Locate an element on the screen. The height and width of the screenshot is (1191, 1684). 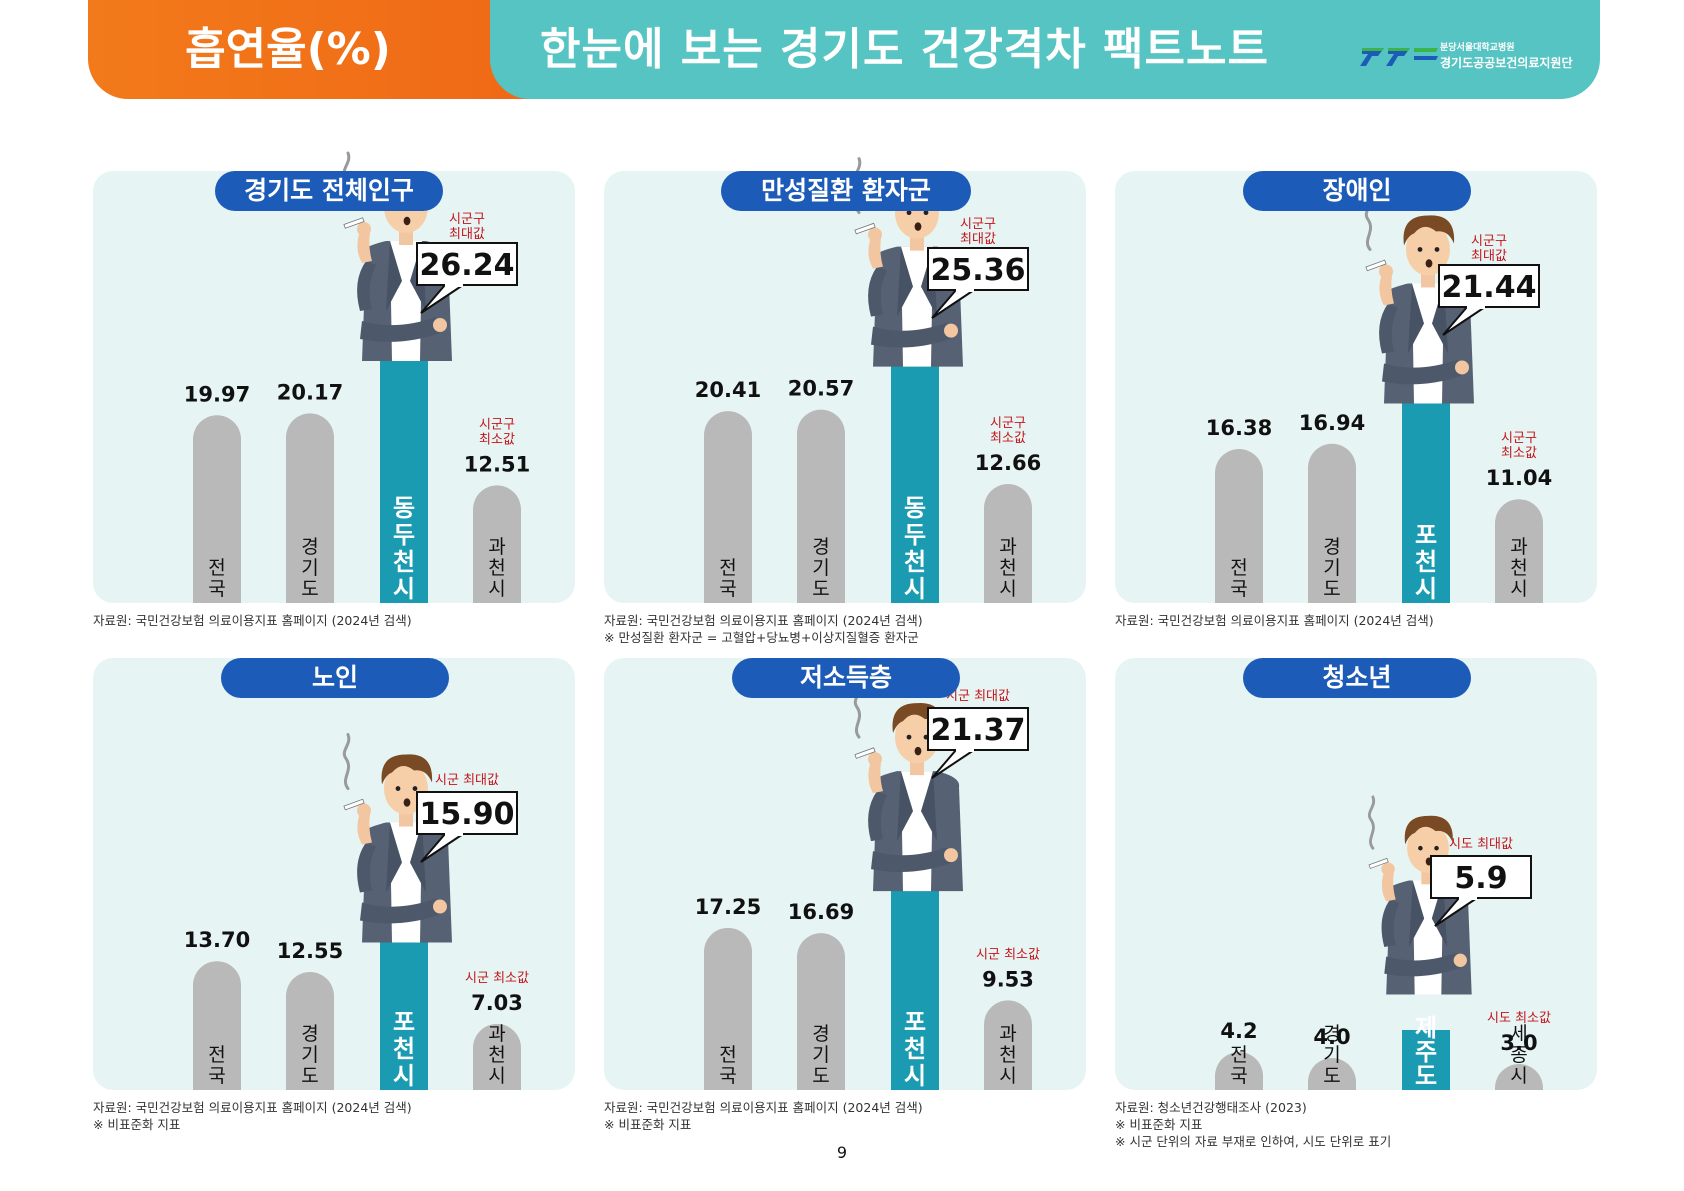
max-value-label: 21.37 is located at coordinates (978, 730).